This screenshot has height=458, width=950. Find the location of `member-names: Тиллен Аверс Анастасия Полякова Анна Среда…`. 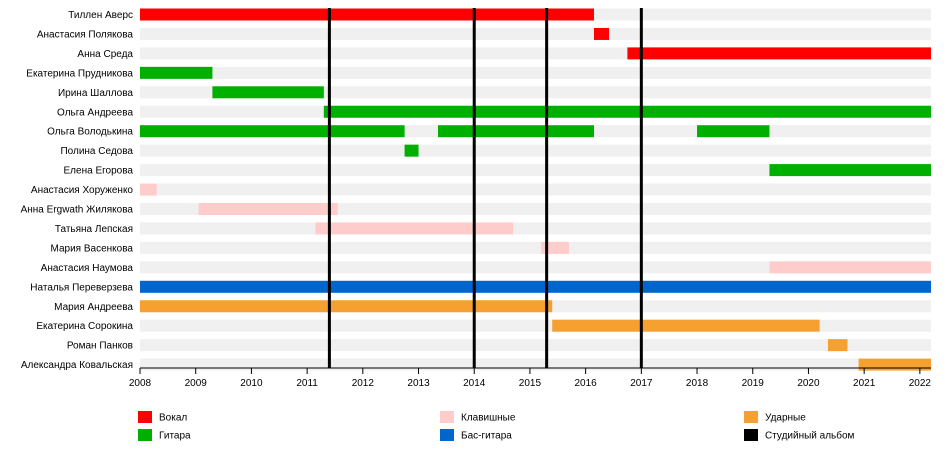

member-names: Тиллен Аверс Анастасия Полякова Анна Среда… is located at coordinates (77, 190).